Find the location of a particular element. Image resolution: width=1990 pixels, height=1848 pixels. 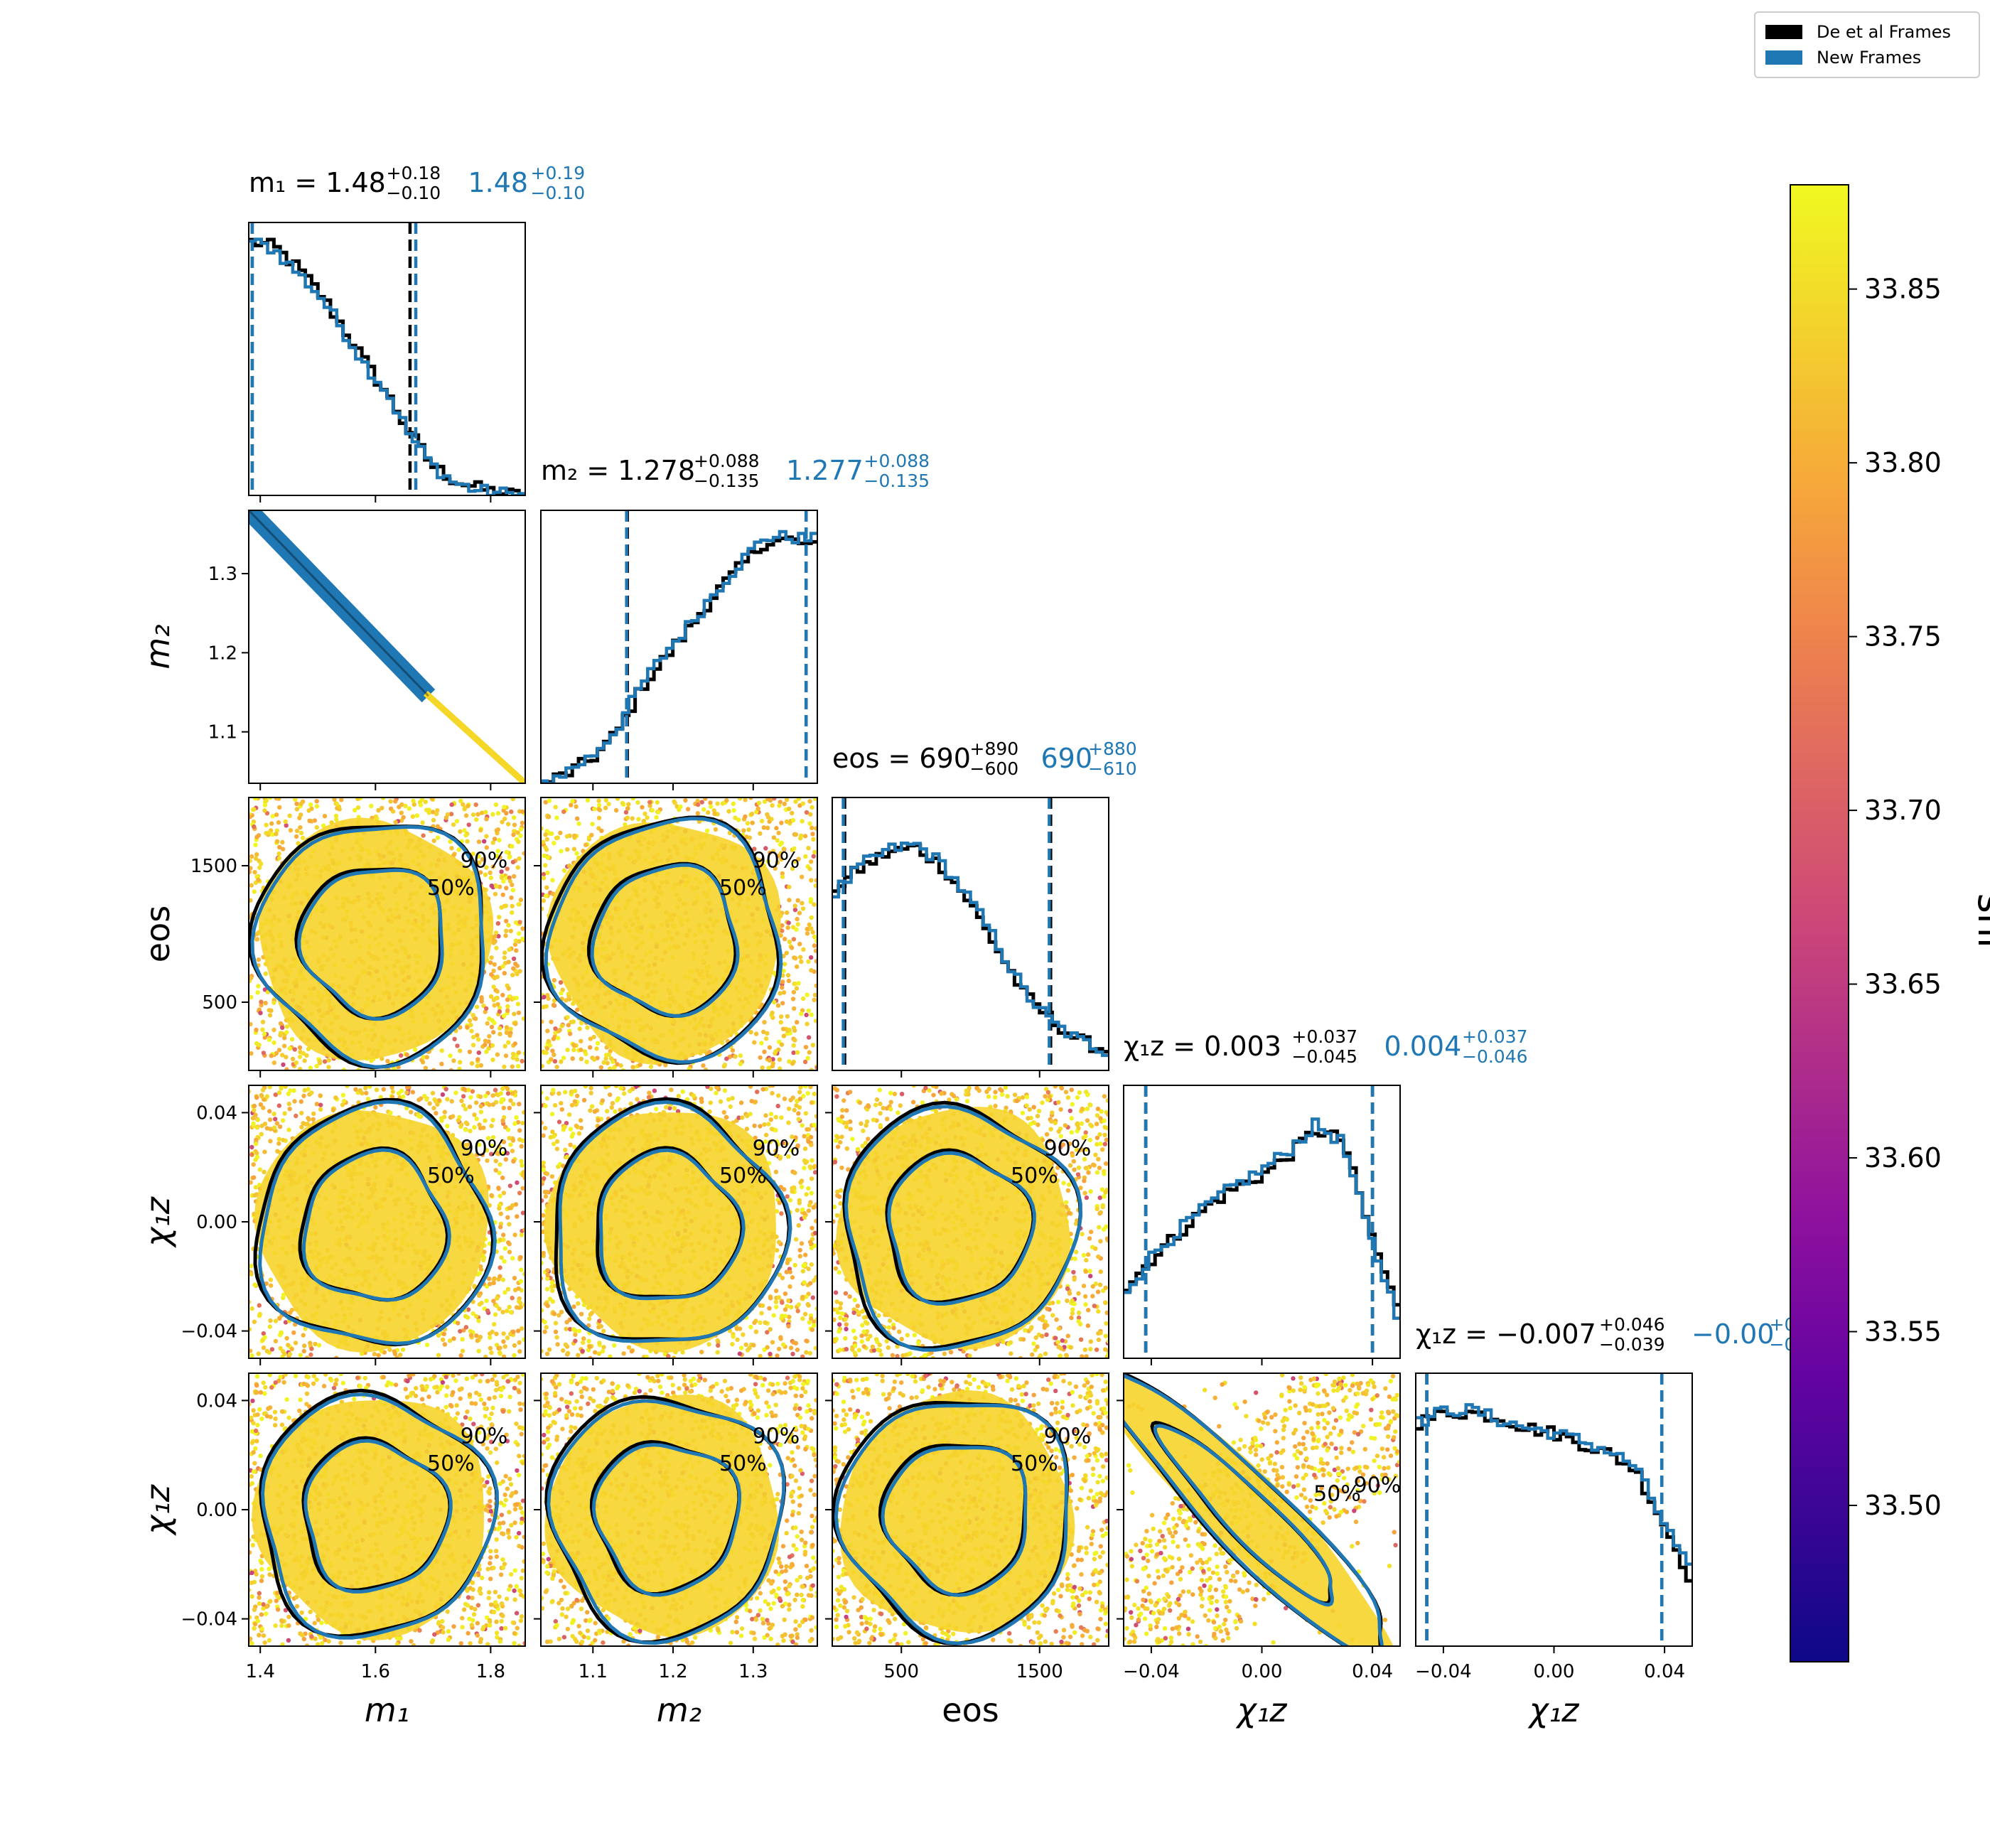

contour-label: 90% is located at coordinates (777, 860).